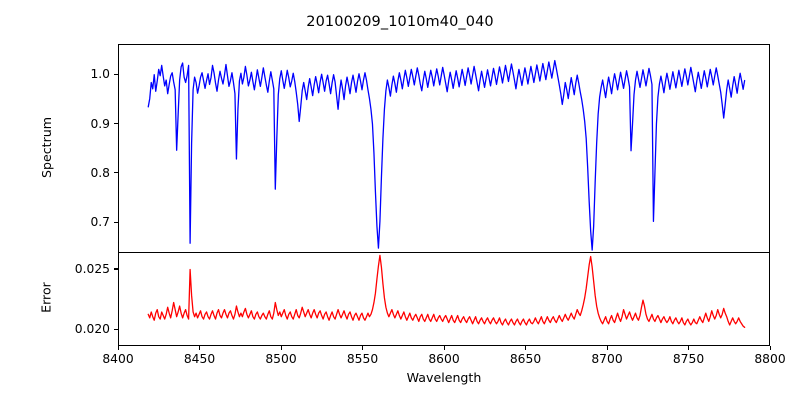  Describe the element at coordinates (46, 147) in the screenshot. I see `spectrum-y-axis-label: Spectrum` at that location.